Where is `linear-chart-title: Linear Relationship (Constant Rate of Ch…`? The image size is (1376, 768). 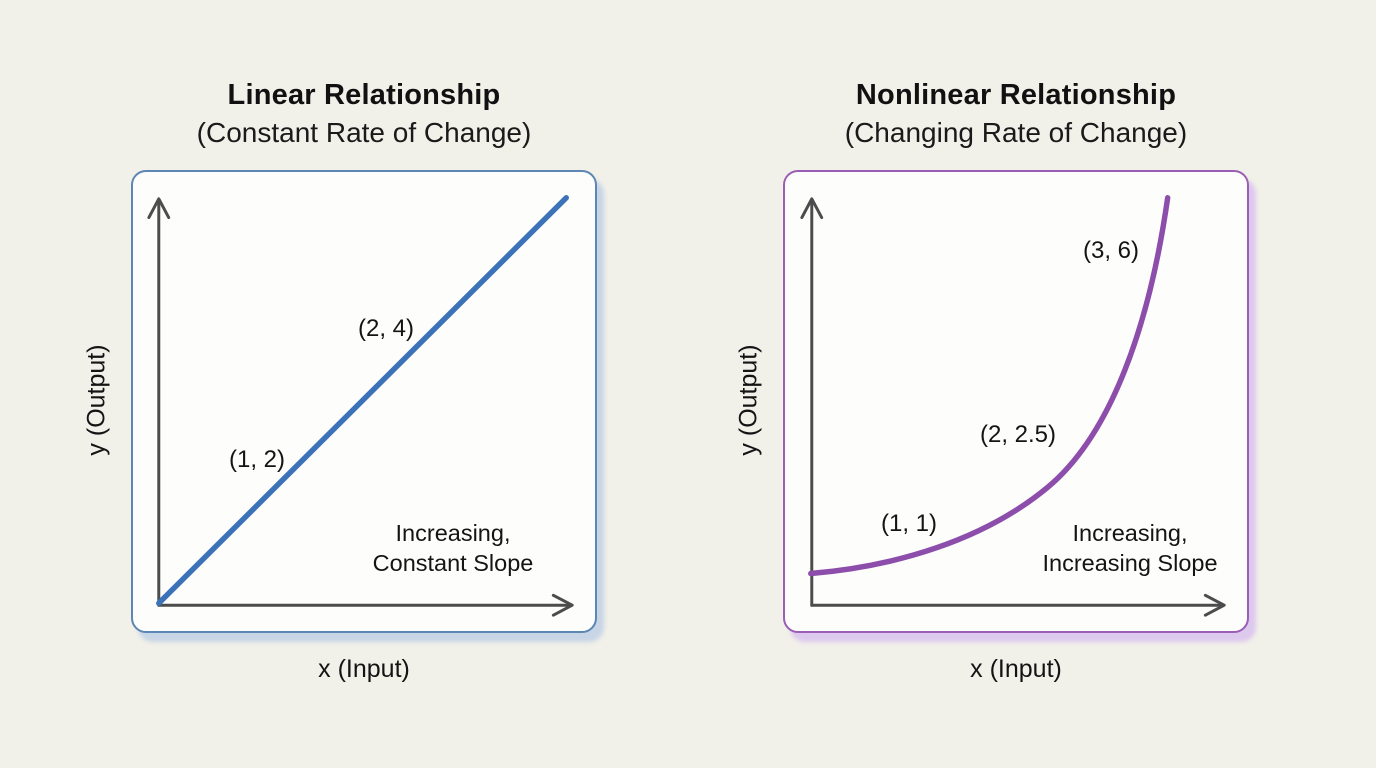
linear-chart-title: Linear Relationship (Constant Rate of Ch… is located at coordinates (364, 114).